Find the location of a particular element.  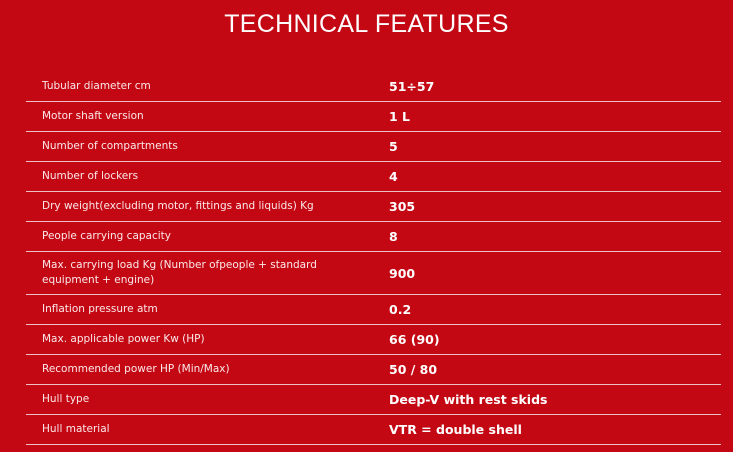

table-row: Number of compartments 5 is located at coordinates (373, 147).